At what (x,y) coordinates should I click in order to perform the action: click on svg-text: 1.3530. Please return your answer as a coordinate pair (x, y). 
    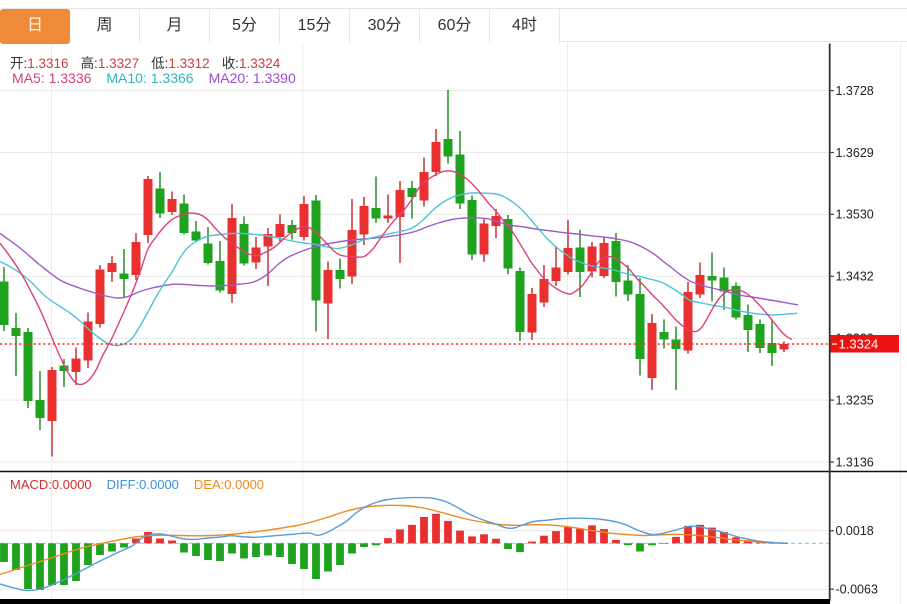
    Looking at the image, I should click on (855, 215).